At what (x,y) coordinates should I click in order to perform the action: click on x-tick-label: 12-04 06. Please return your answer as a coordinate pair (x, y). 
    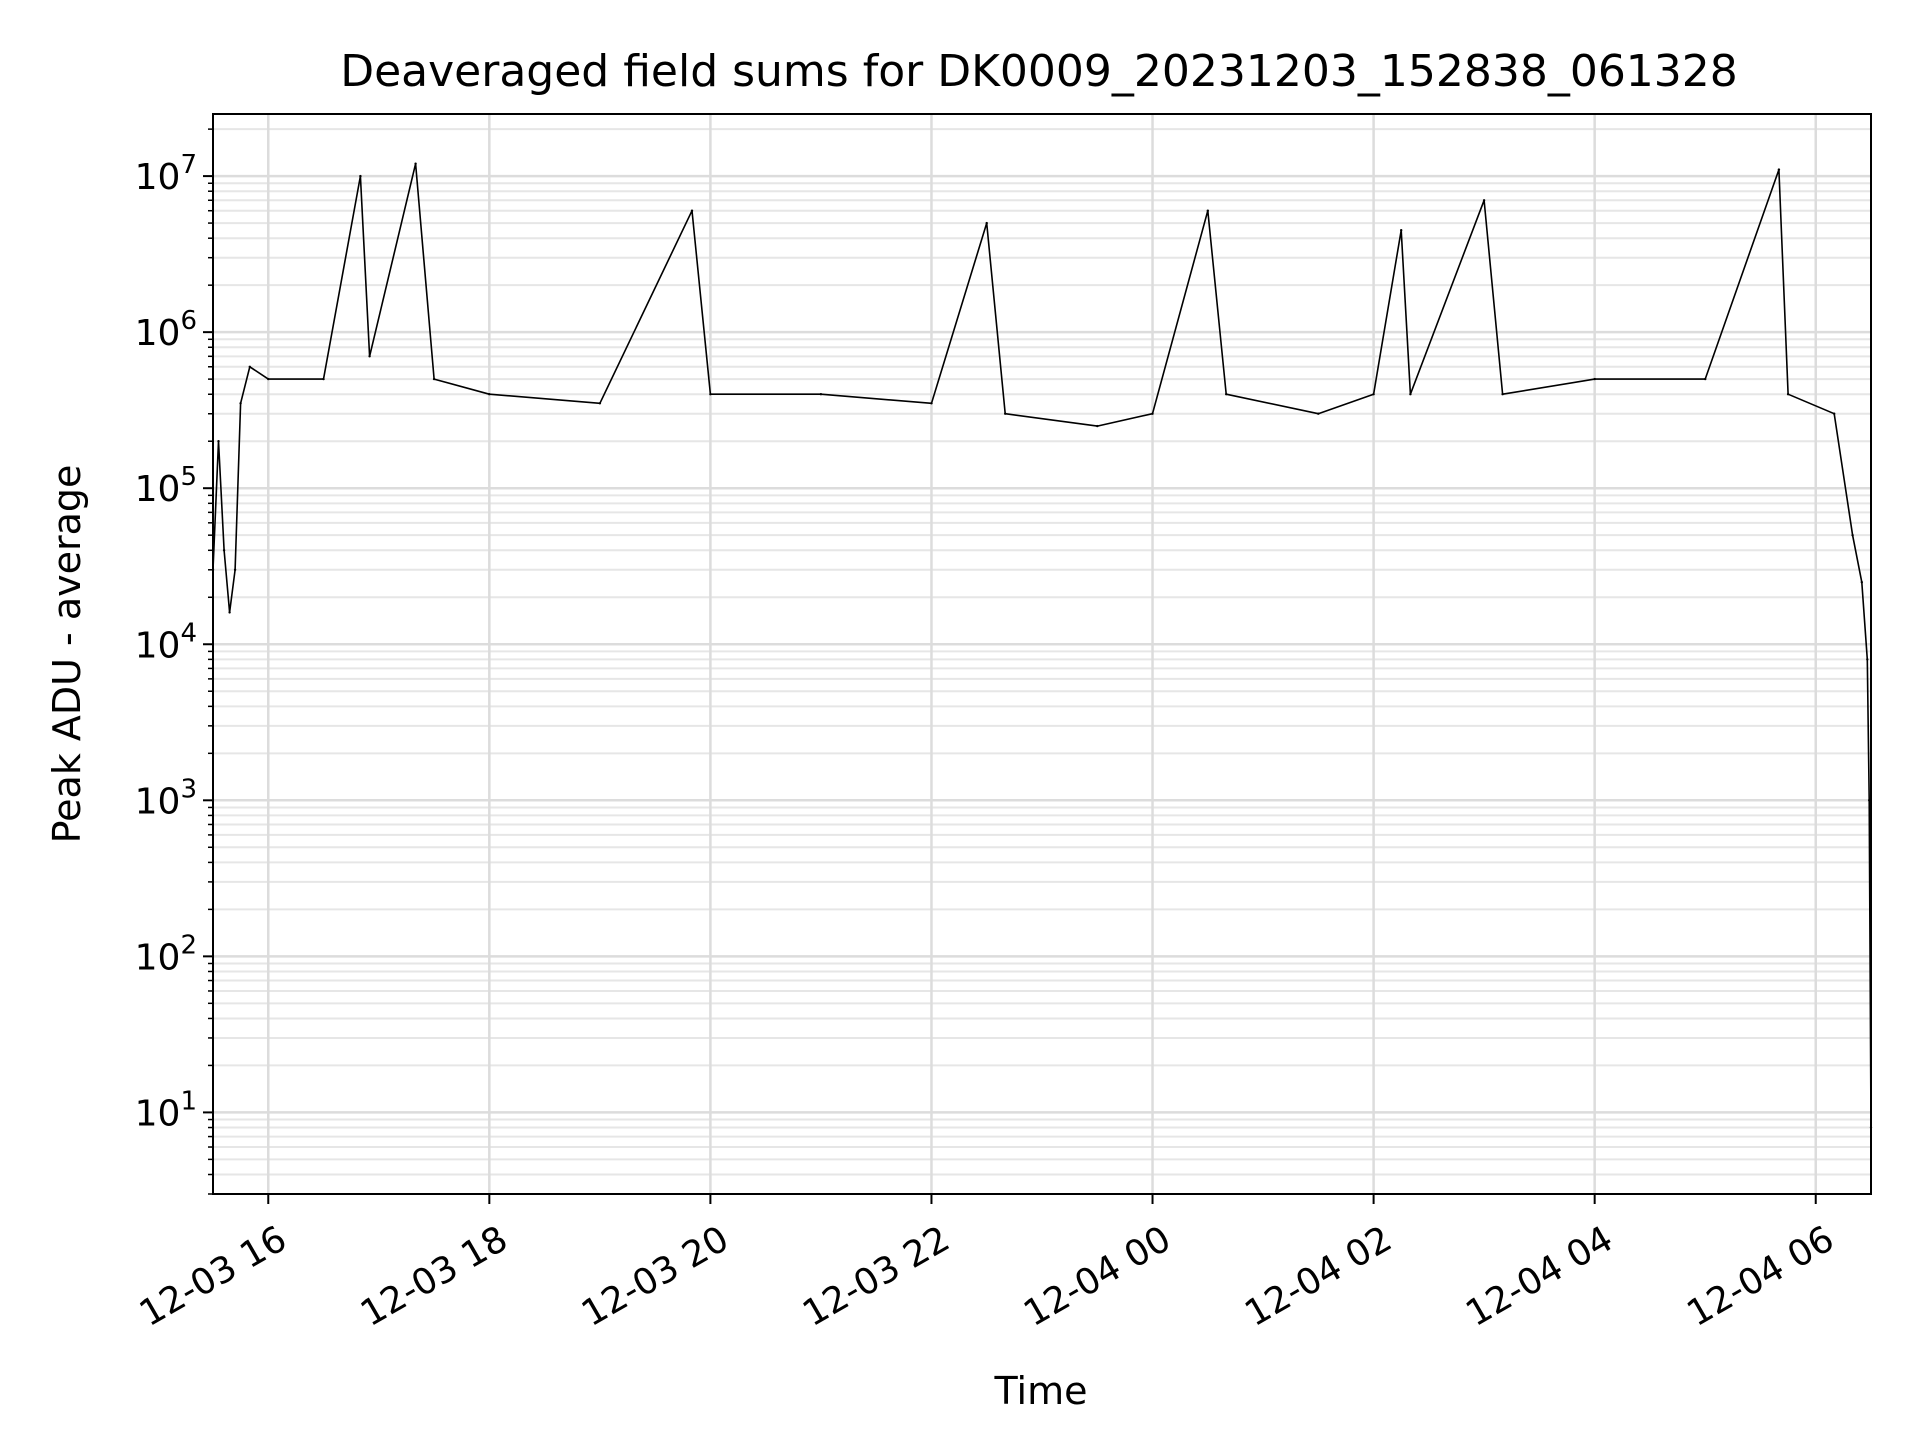
    Looking at the image, I should click on (1760, 1276).